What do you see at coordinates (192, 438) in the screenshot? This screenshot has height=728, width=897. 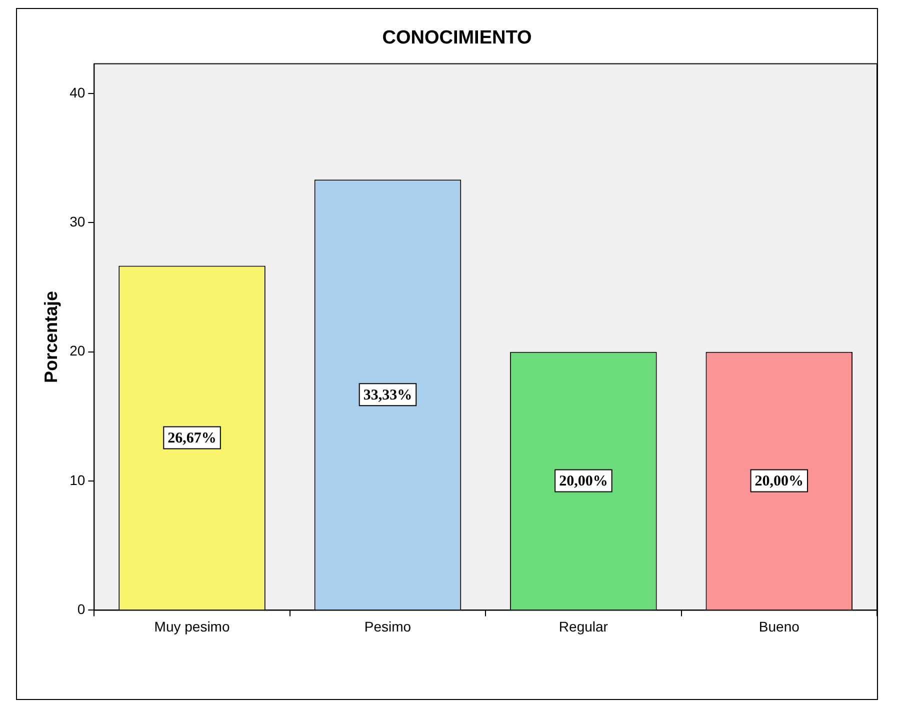 I see `data-label: 26,67%` at bounding box center [192, 438].